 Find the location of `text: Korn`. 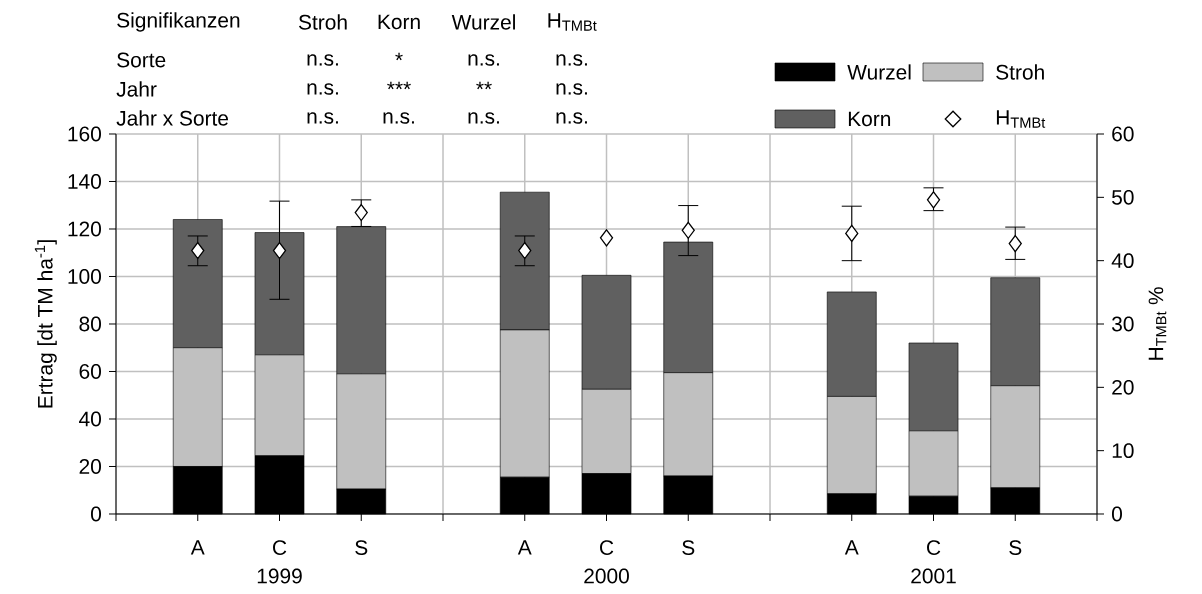

text: Korn is located at coordinates (399, 22).